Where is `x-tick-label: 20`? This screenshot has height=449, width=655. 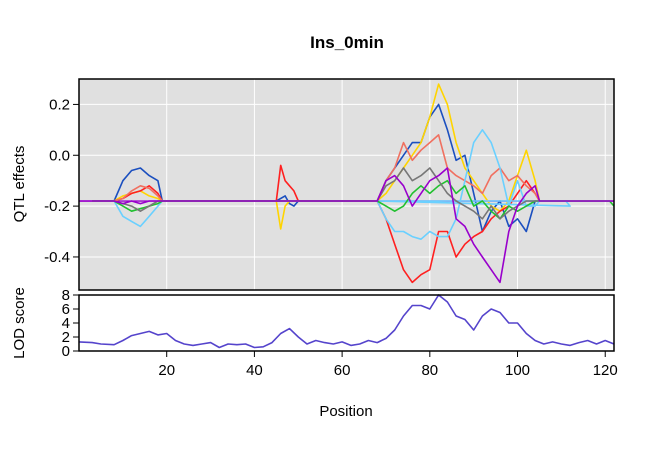 x-tick-label: 20 is located at coordinates (166, 370).